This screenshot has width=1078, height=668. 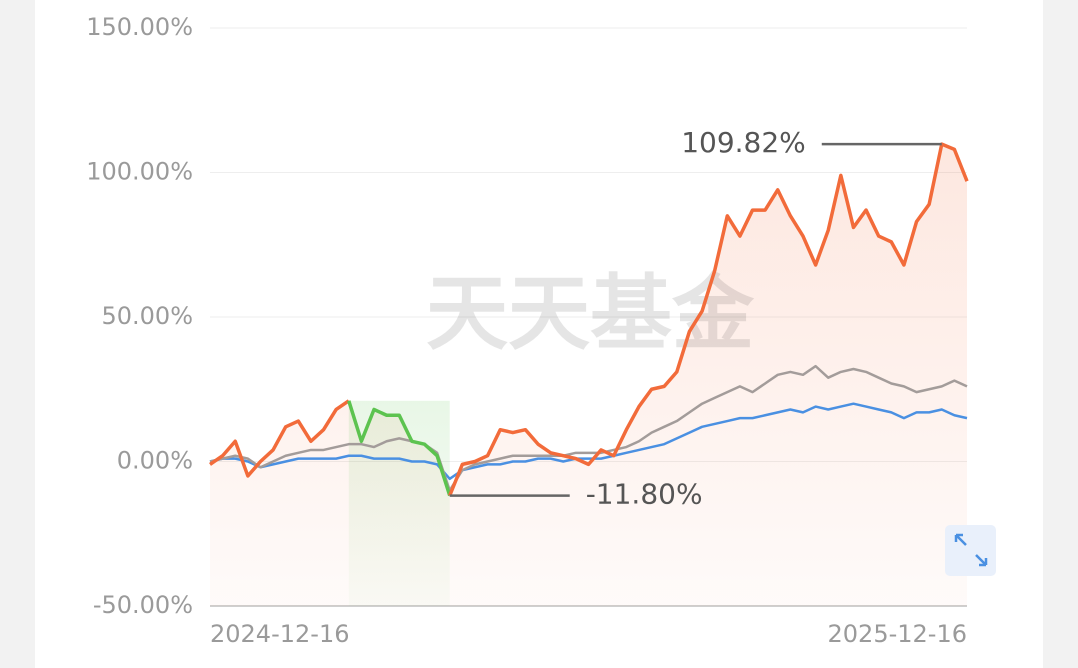 I want to click on expand-icon, so click(x=971, y=550).